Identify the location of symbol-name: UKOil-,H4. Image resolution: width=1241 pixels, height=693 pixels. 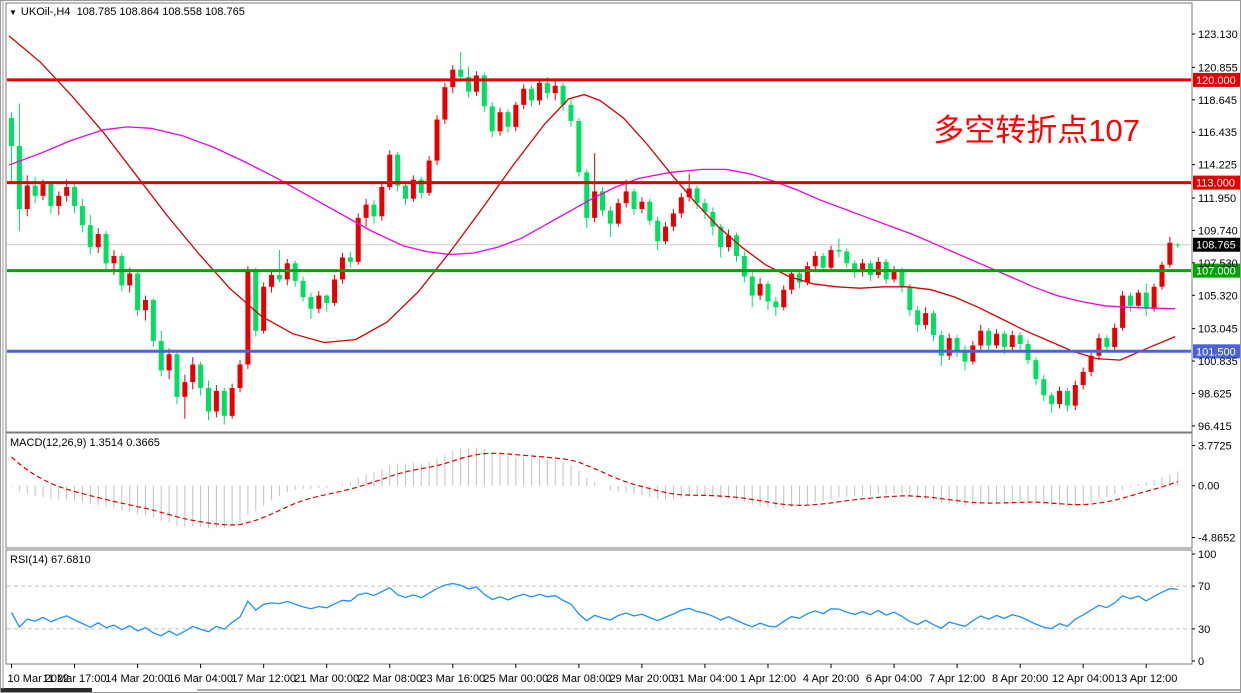
(45, 12).